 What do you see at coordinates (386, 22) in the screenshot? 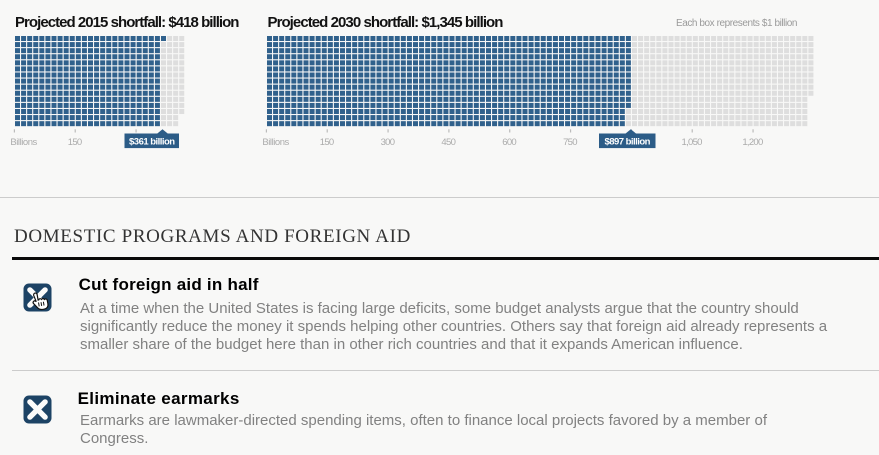
I see `svg-text:Projected 2030 shortfall: $1,3: Projected 2030 shortfall: $1,345 billion` at bounding box center [386, 22].